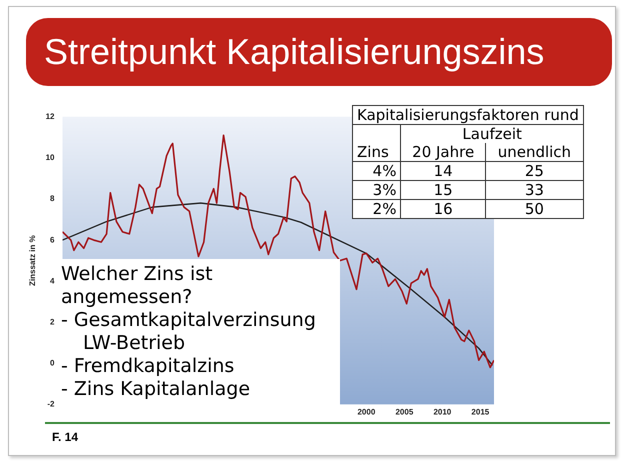 The height and width of the screenshot is (464, 626). I want to click on y-tick-label: 8, so click(53, 199).